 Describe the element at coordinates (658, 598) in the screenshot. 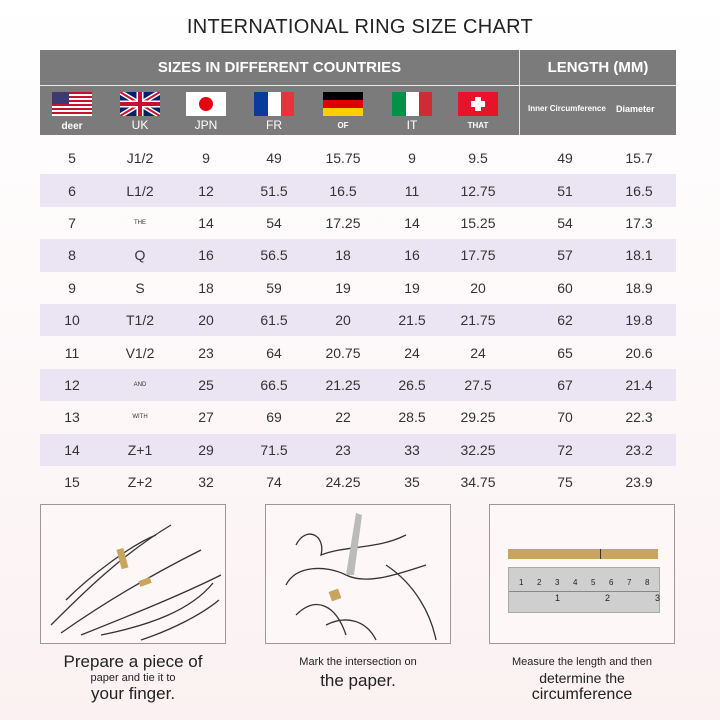

I see `ruler-inch-tick: 3` at that location.